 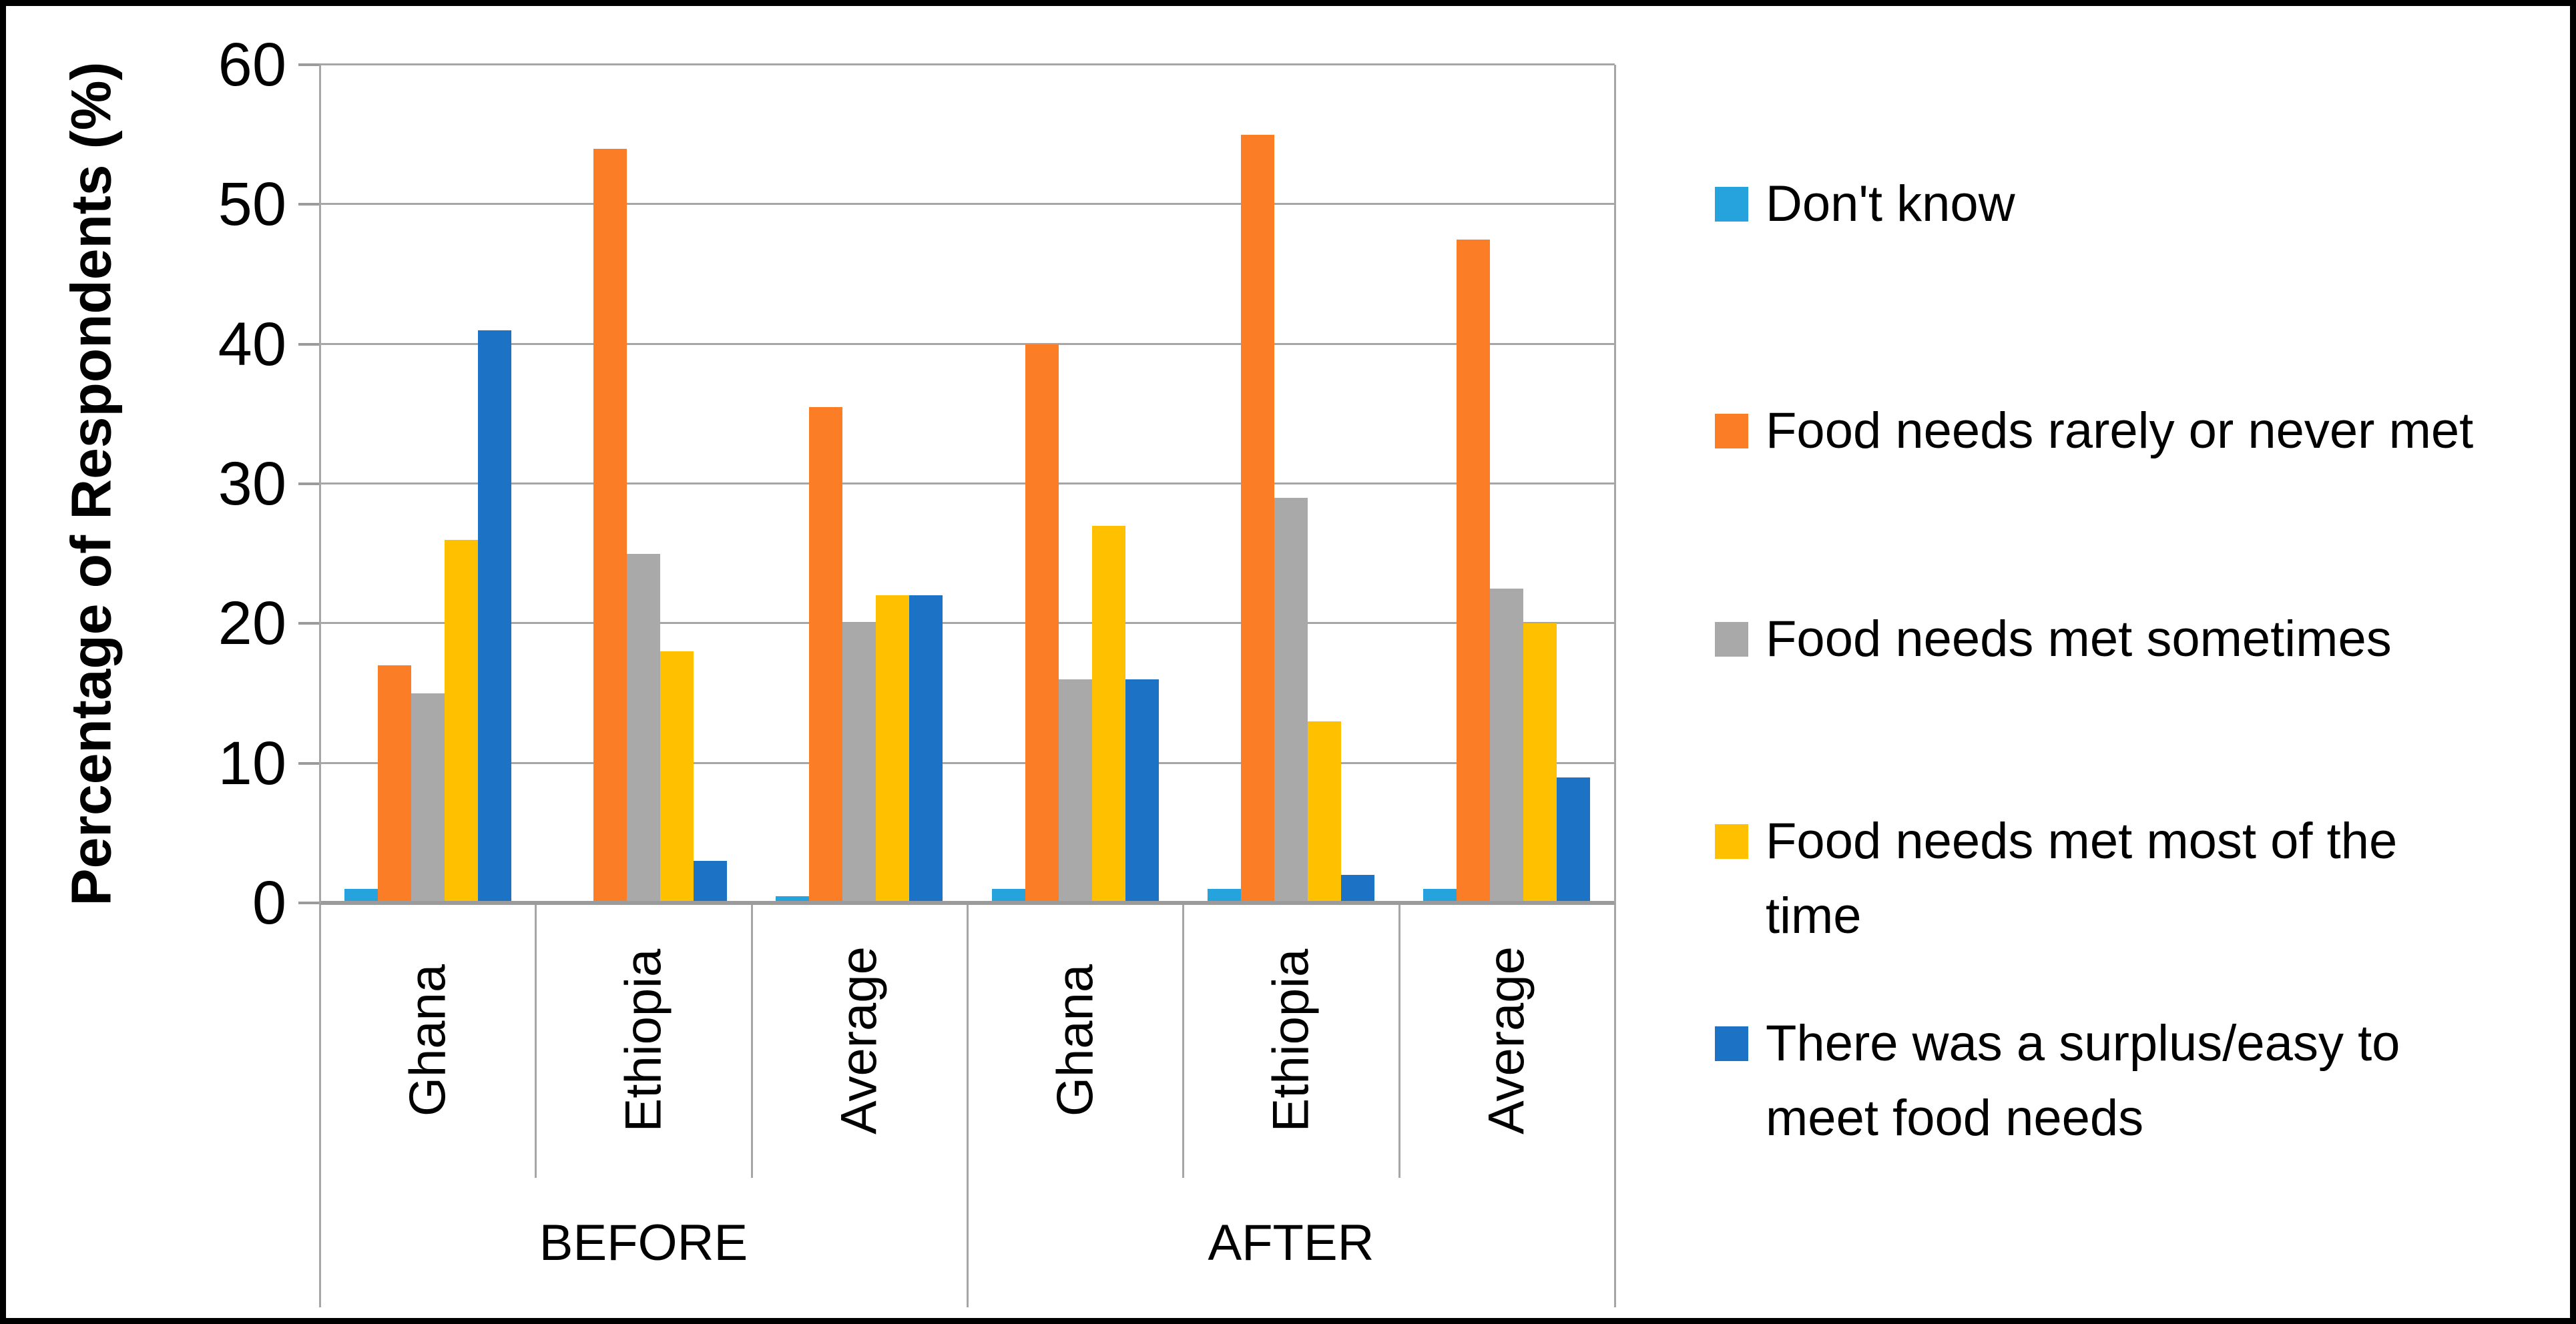 I want to click on bar-group-after-ghana, so click(x=1075, y=484).